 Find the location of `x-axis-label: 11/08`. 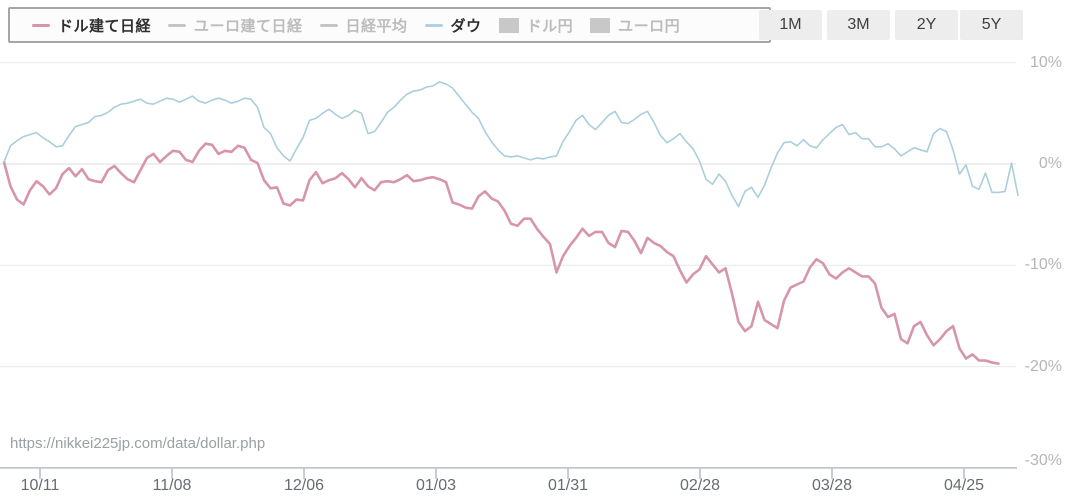

x-axis-label: 11/08 is located at coordinates (172, 485).